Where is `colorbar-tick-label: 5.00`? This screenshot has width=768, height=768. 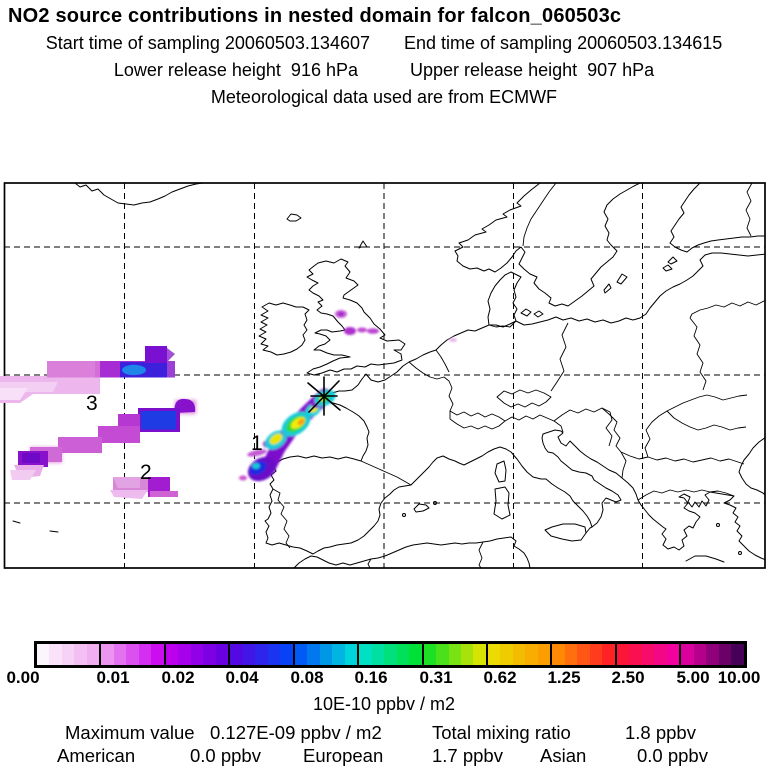
colorbar-tick-label: 5.00 is located at coordinates (693, 677).